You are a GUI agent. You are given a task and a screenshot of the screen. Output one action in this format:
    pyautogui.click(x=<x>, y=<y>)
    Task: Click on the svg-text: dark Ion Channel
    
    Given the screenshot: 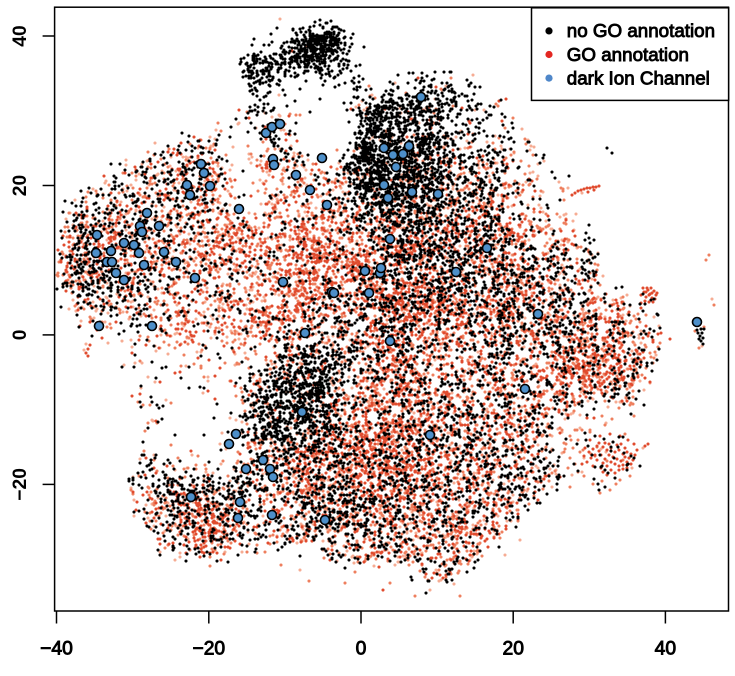 What is the action you would take?
    pyautogui.click(x=638, y=77)
    